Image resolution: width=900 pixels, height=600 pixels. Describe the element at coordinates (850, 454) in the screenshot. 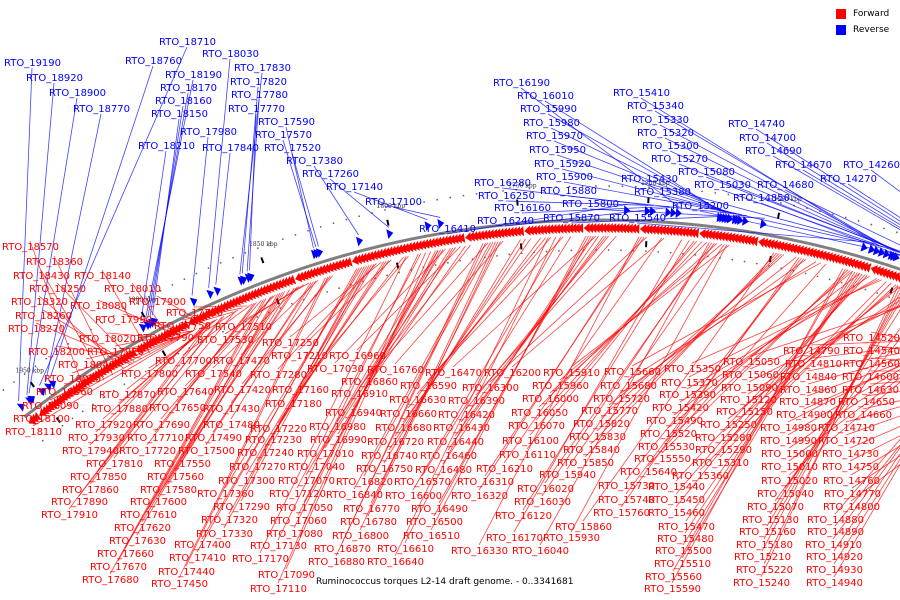

I see `gene-label: RTO_14730` at that location.